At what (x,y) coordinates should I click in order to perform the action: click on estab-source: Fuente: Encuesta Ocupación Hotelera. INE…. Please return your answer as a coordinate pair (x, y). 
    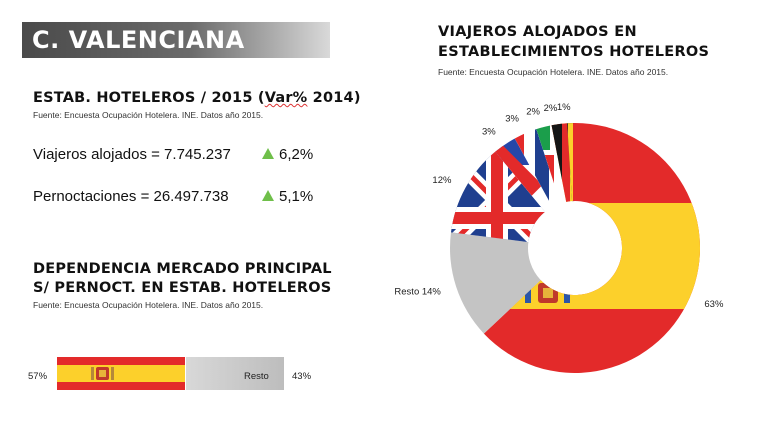
    Looking at the image, I should click on (148, 115).